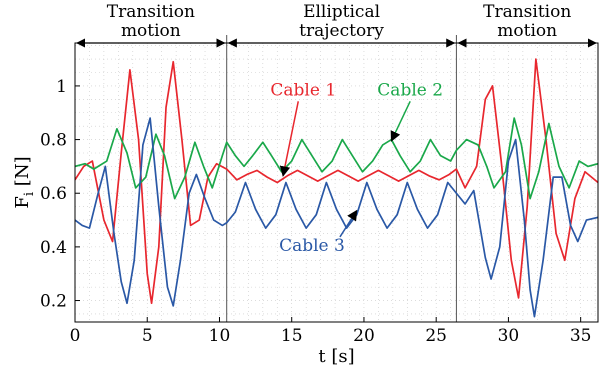  I want to click on phase-label-2-line1: Transition, so click(527, 12).